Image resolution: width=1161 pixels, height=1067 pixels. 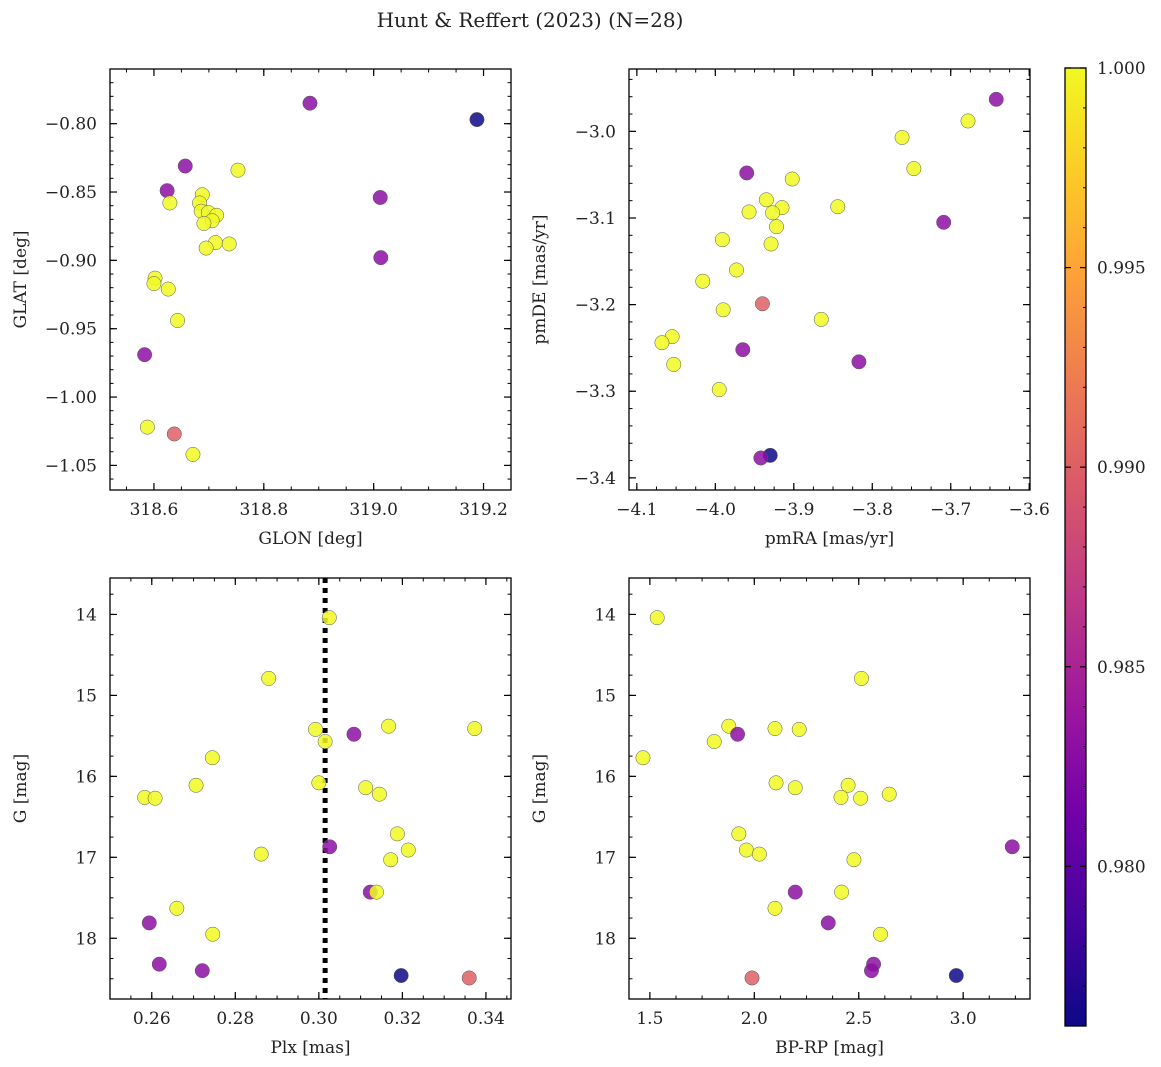 I want to click on y-tick-label: −3.4, so click(x=595, y=479).